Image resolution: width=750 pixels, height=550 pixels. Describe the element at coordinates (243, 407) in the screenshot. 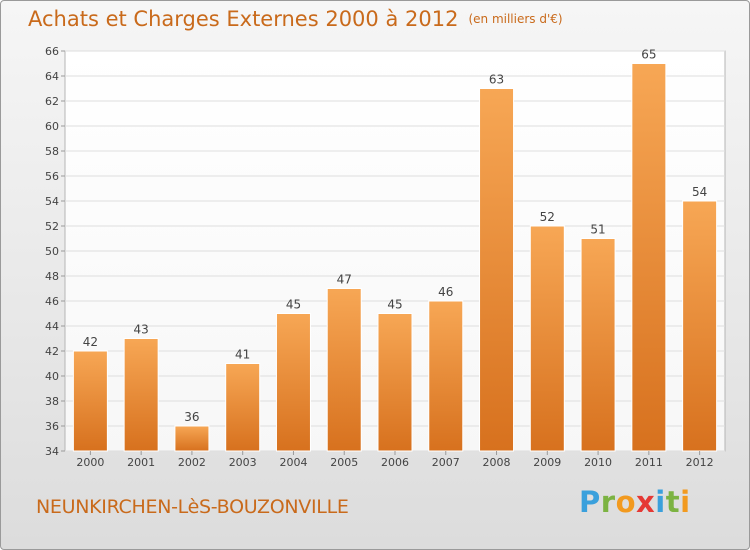

I see `bar-2003` at that location.